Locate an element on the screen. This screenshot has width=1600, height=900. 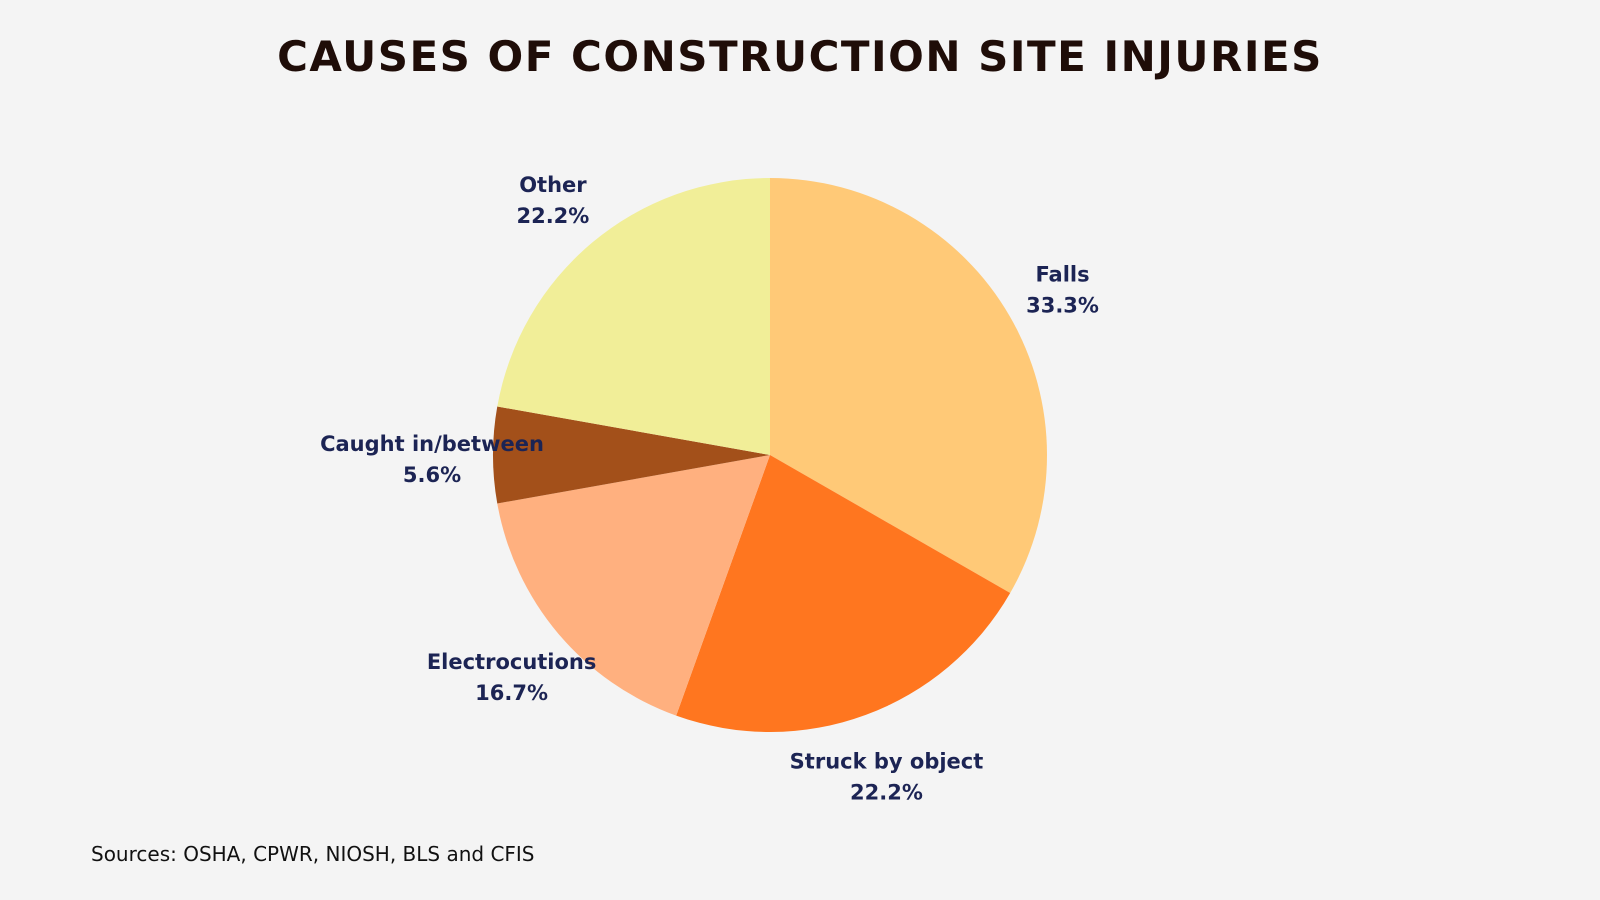
pie-slice-other is located at coordinates (633, 316).